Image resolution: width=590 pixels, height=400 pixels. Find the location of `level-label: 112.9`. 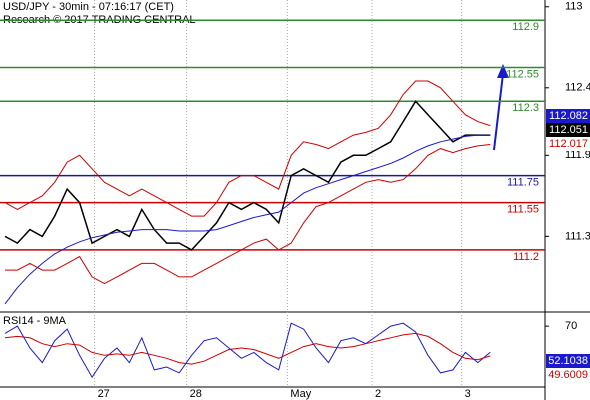

level-label: 112.9 is located at coordinates (525, 27).